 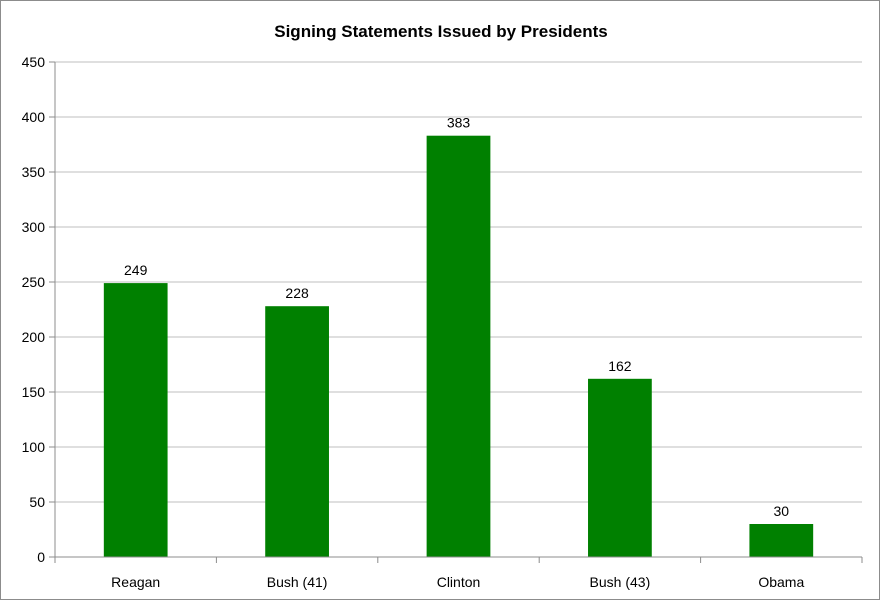 I want to click on x-category-label: Obama, so click(x=781, y=582).